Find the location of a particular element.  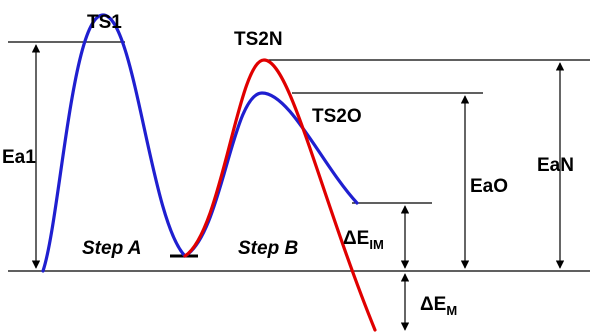

ts2o-label: TS2O is located at coordinates (337, 116).